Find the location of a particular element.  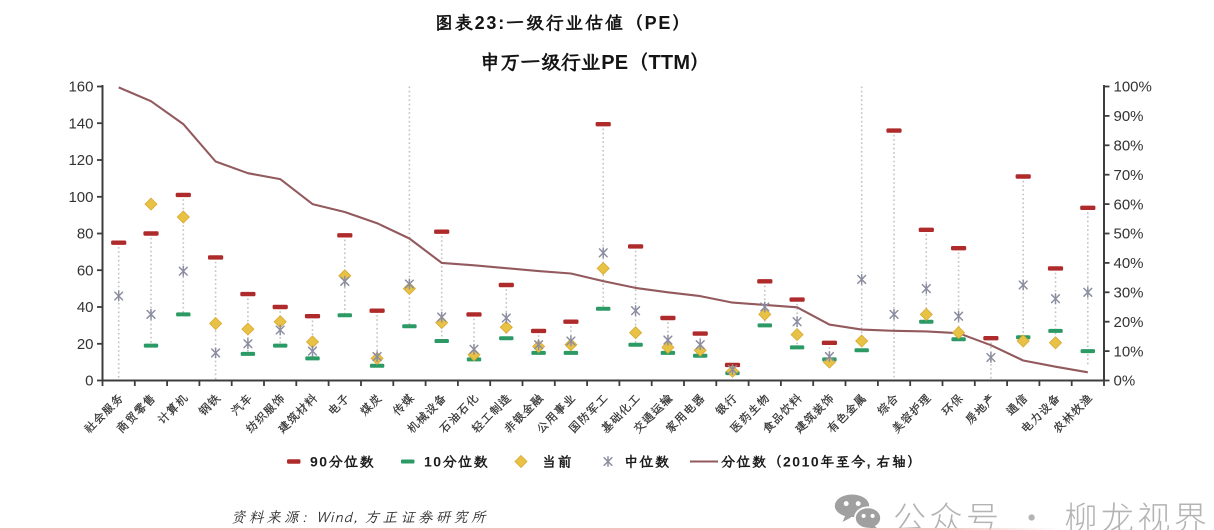

svg-text: 银行 is located at coordinates (727, 405).